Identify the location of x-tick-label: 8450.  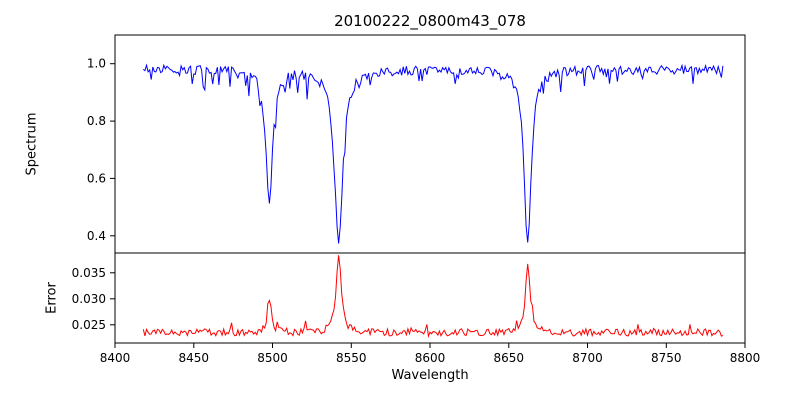
(194, 358).